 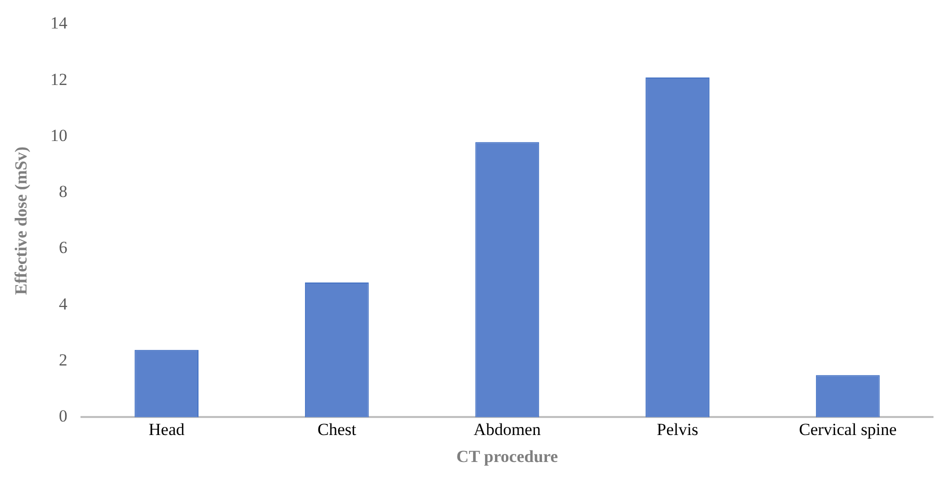 I want to click on y-tick-label: 0, so click(x=63, y=416).